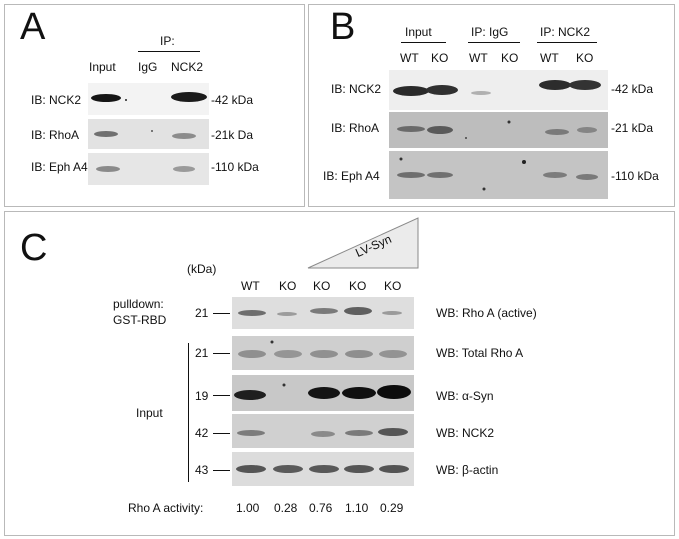 The height and width of the screenshot is (539, 679). I want to click on panel-b-group-nck2-bracket, so click(567, 42).